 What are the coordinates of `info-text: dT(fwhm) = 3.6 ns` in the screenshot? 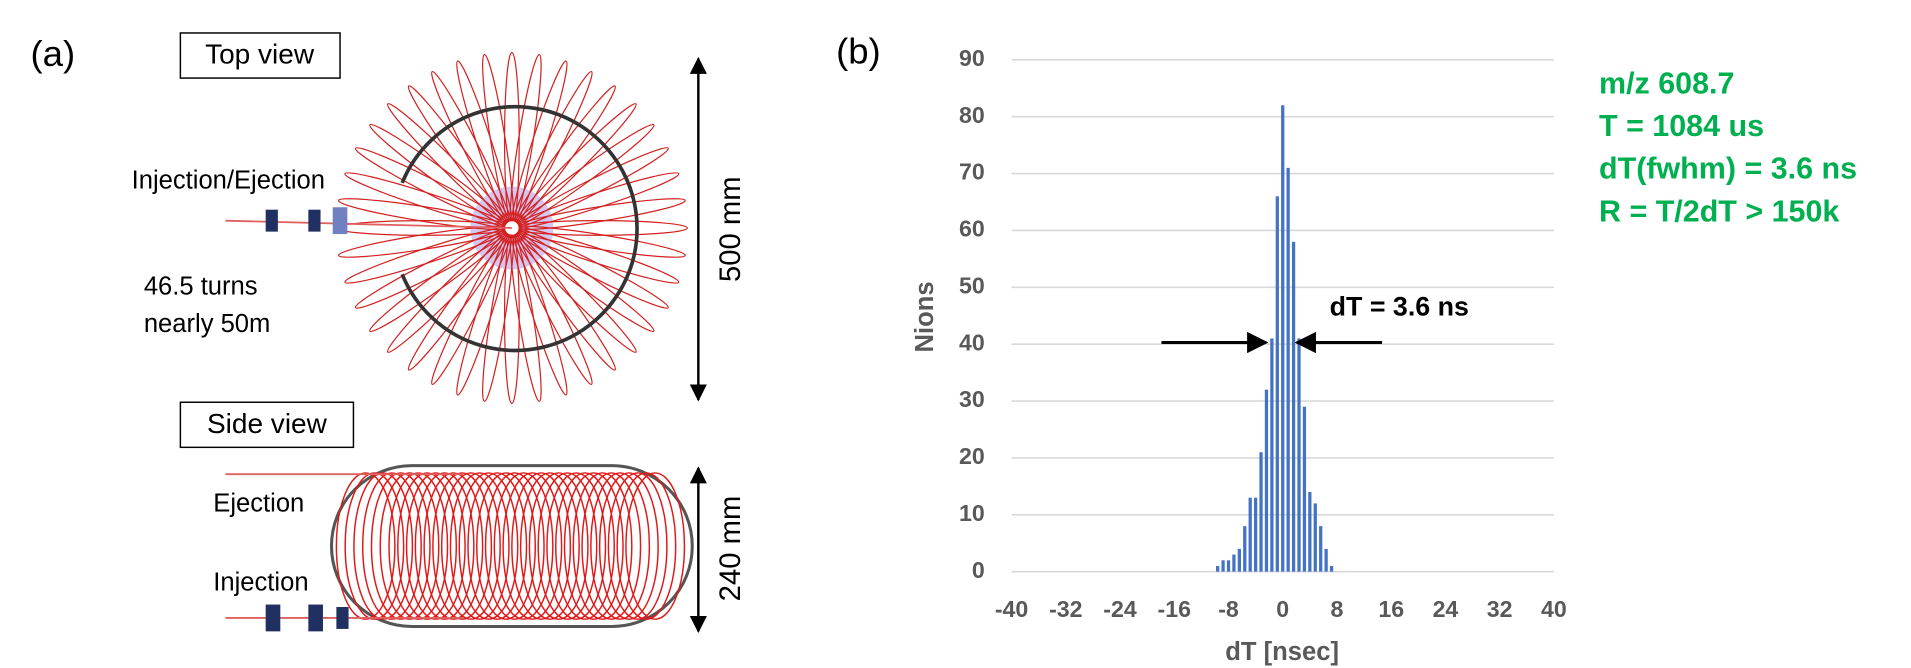 It's located at (1728, 169).